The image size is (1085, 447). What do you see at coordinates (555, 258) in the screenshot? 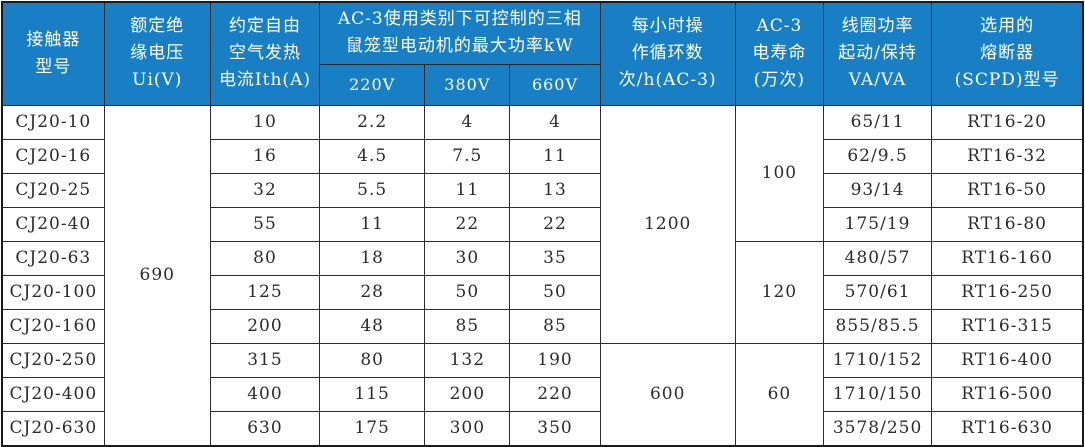
I see `cell-v660: 35` at bounding box center [555, 258].